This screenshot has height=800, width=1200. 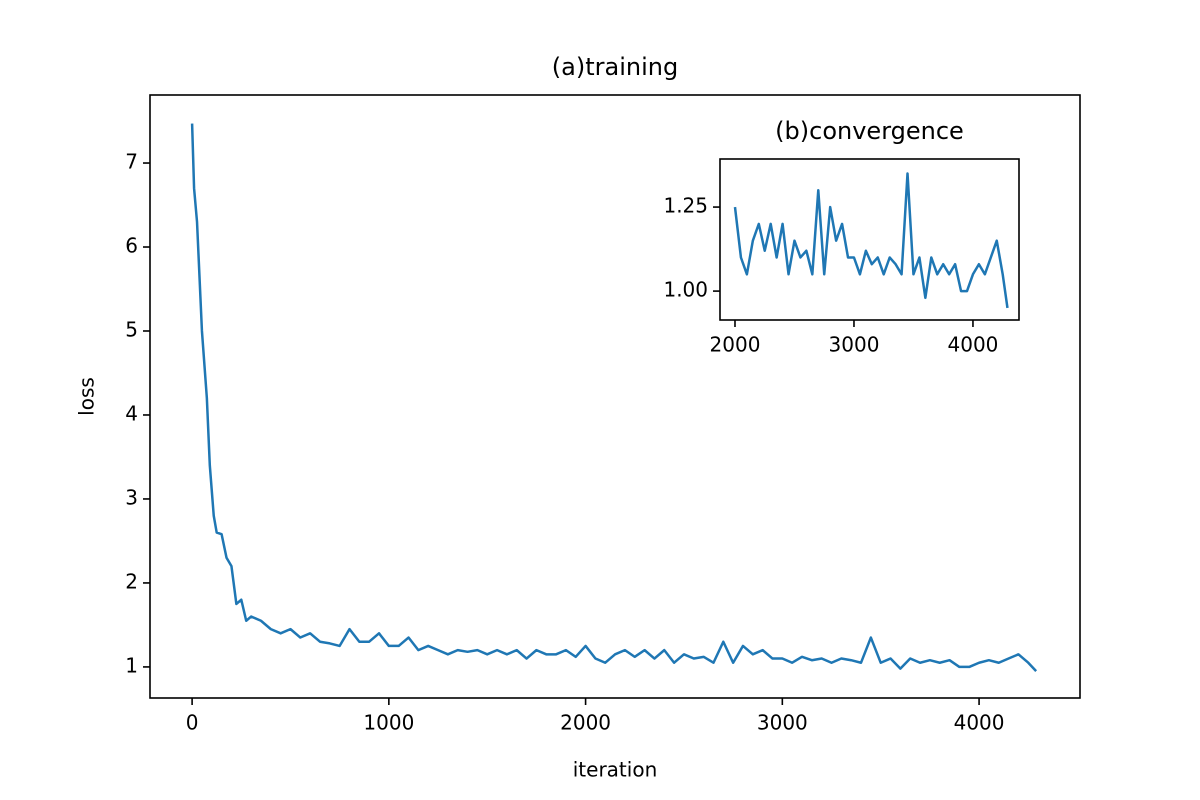 I want to click on y-axis-label: loss, so click(x=87, y=396).